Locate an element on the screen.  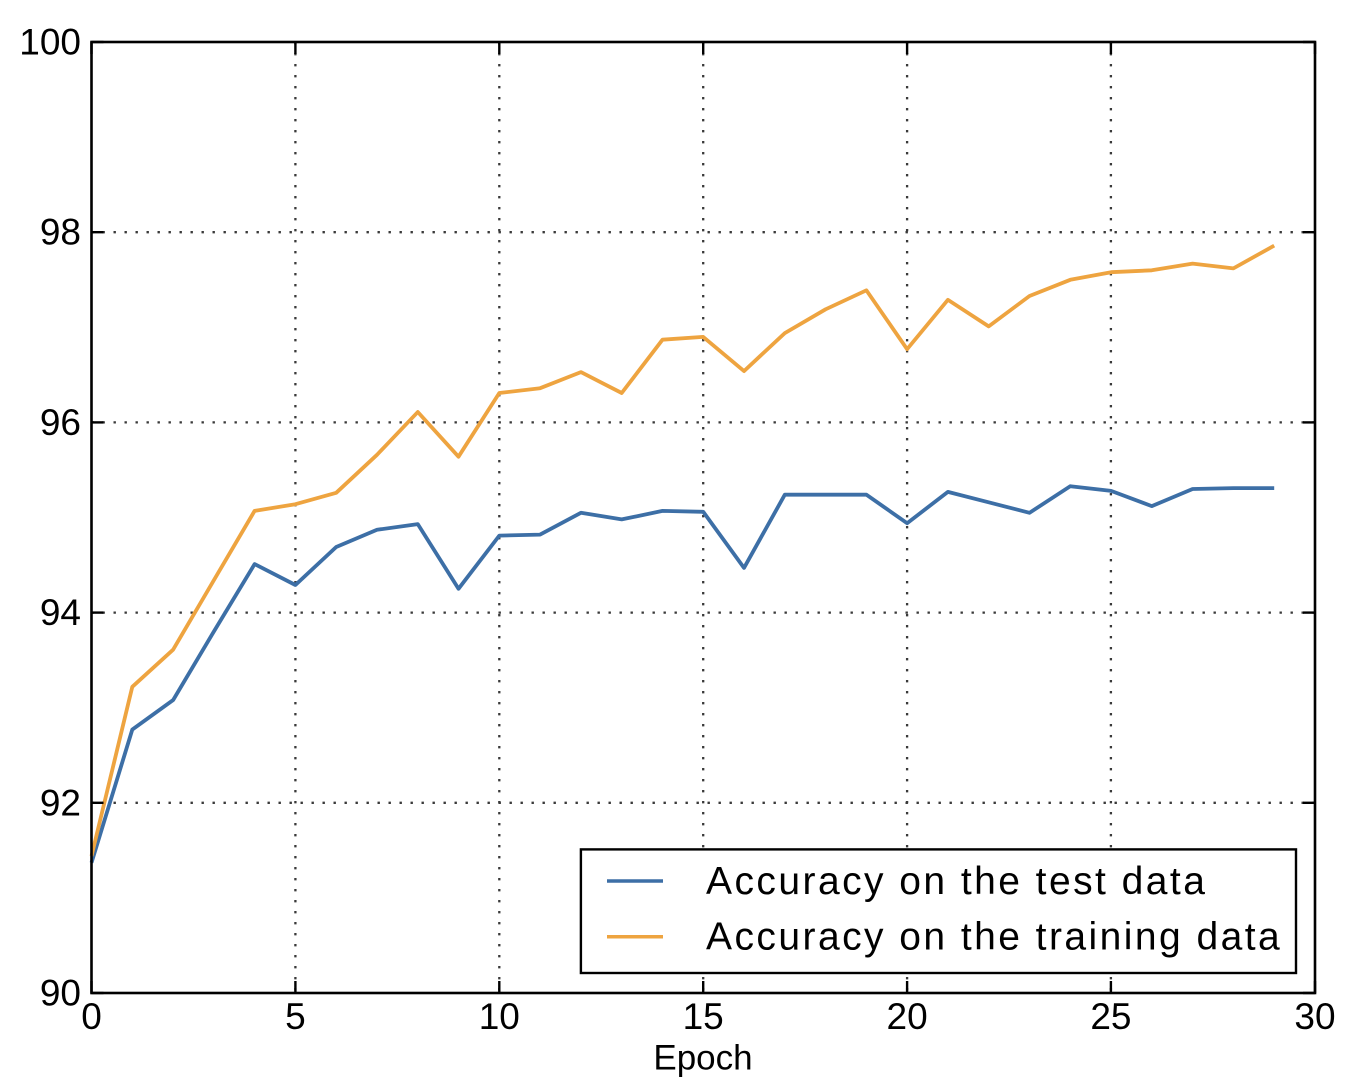
svg-text: 10 is located at coordinates (499, 1016).